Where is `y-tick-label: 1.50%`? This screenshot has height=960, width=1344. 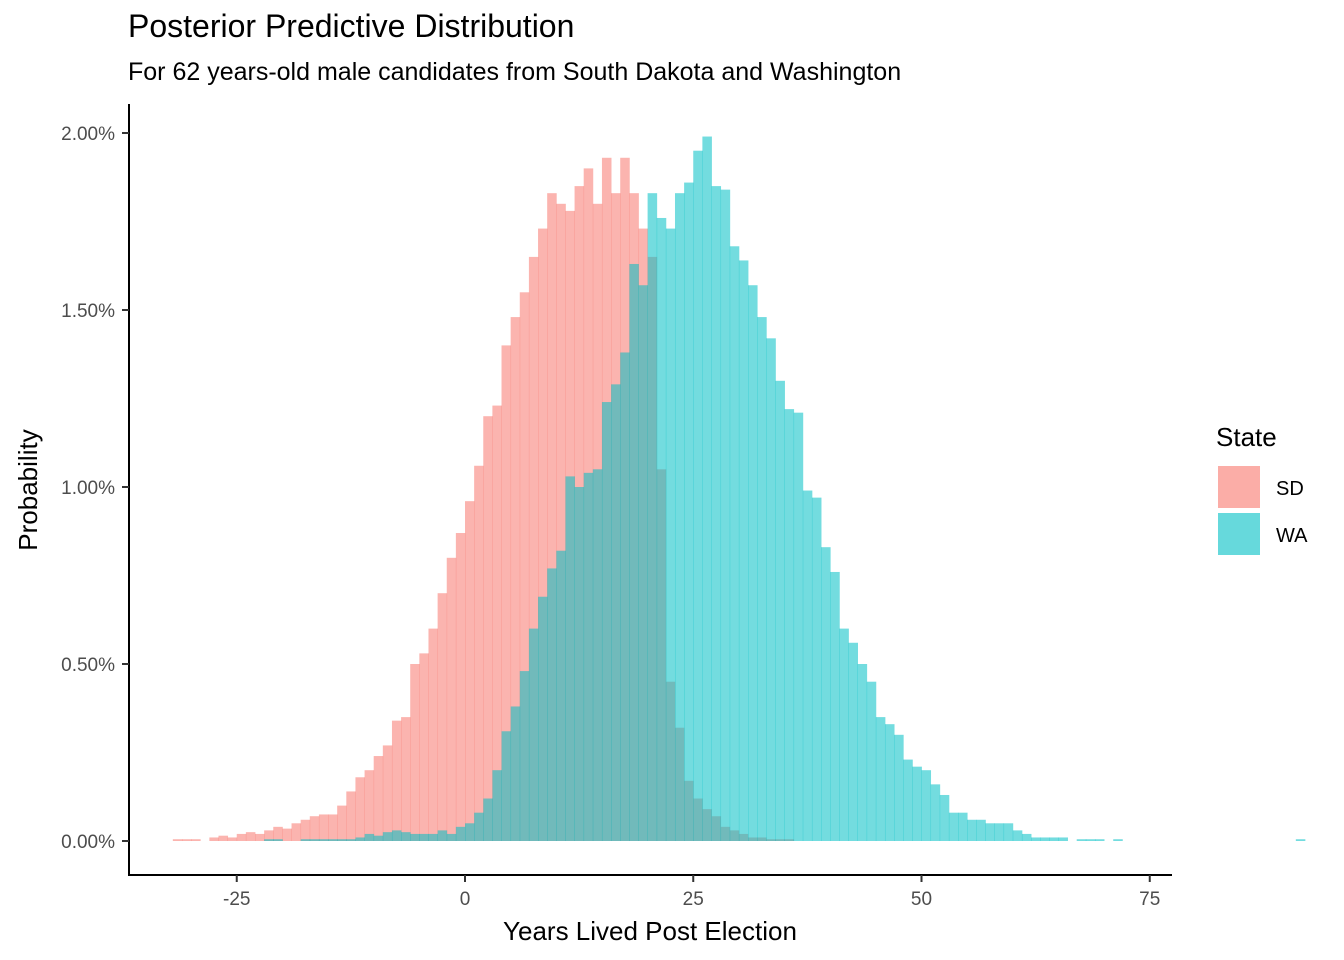 y-tick-label: 1.50% is located at coordinates (88, 311).